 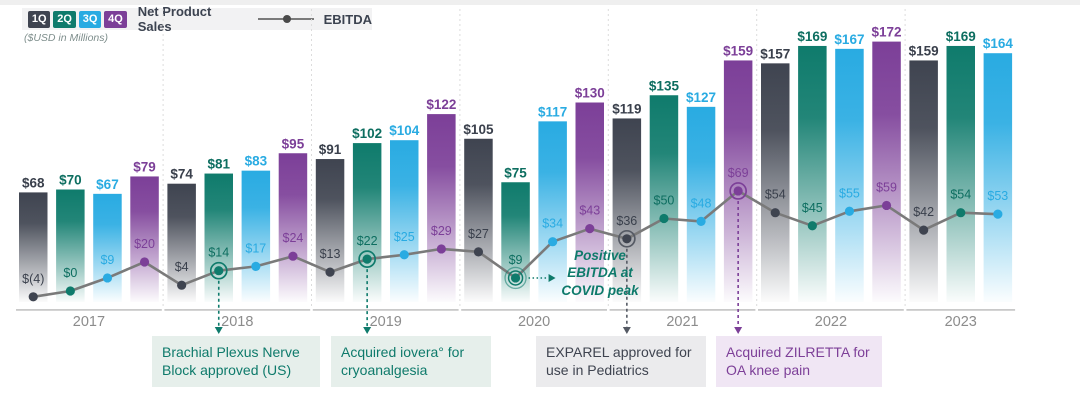 What do you see at coordinates (590, 93) in the screenshot?
I see `bar-value-label: $130` at bounding box center [590, 93].